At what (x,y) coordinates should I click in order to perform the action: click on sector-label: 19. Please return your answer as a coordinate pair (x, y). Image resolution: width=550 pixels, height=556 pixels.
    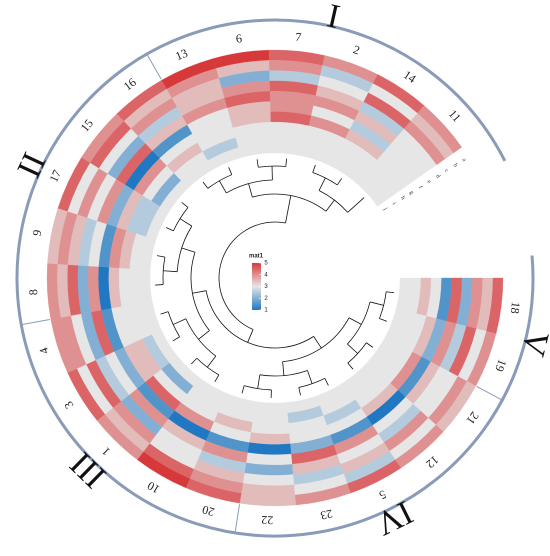
    Looking at the image, I should click on (500, 365).